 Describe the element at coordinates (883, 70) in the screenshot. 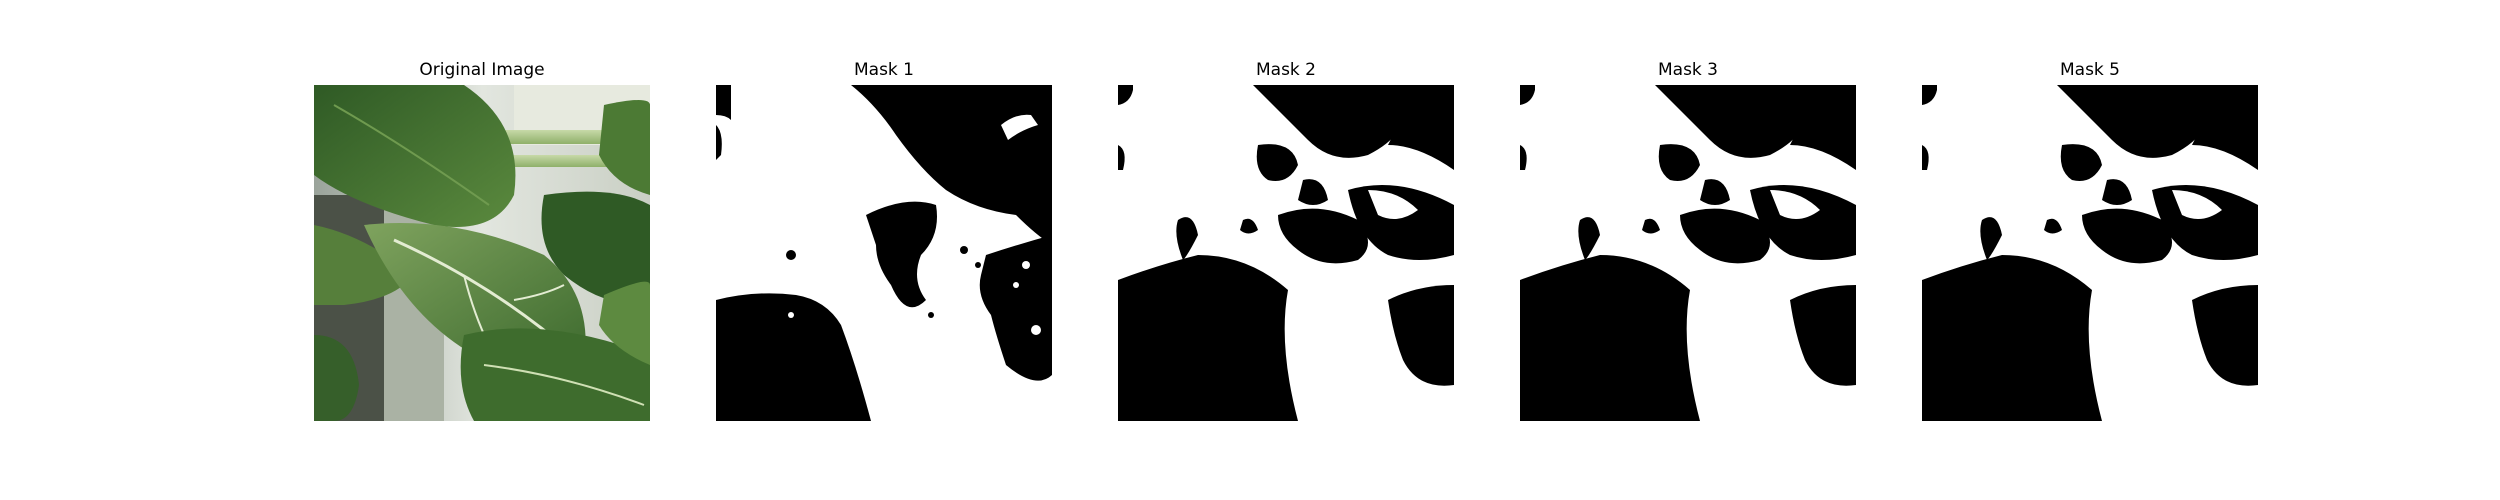

I see `mask-1-title: Mask 1` at that location.